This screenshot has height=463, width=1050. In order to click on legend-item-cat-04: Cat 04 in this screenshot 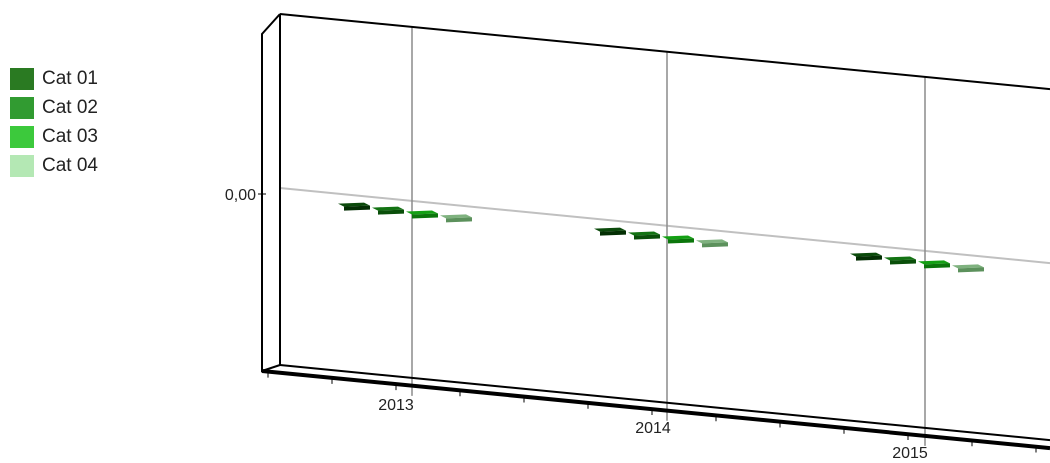, I will do `click(54, 165)`.